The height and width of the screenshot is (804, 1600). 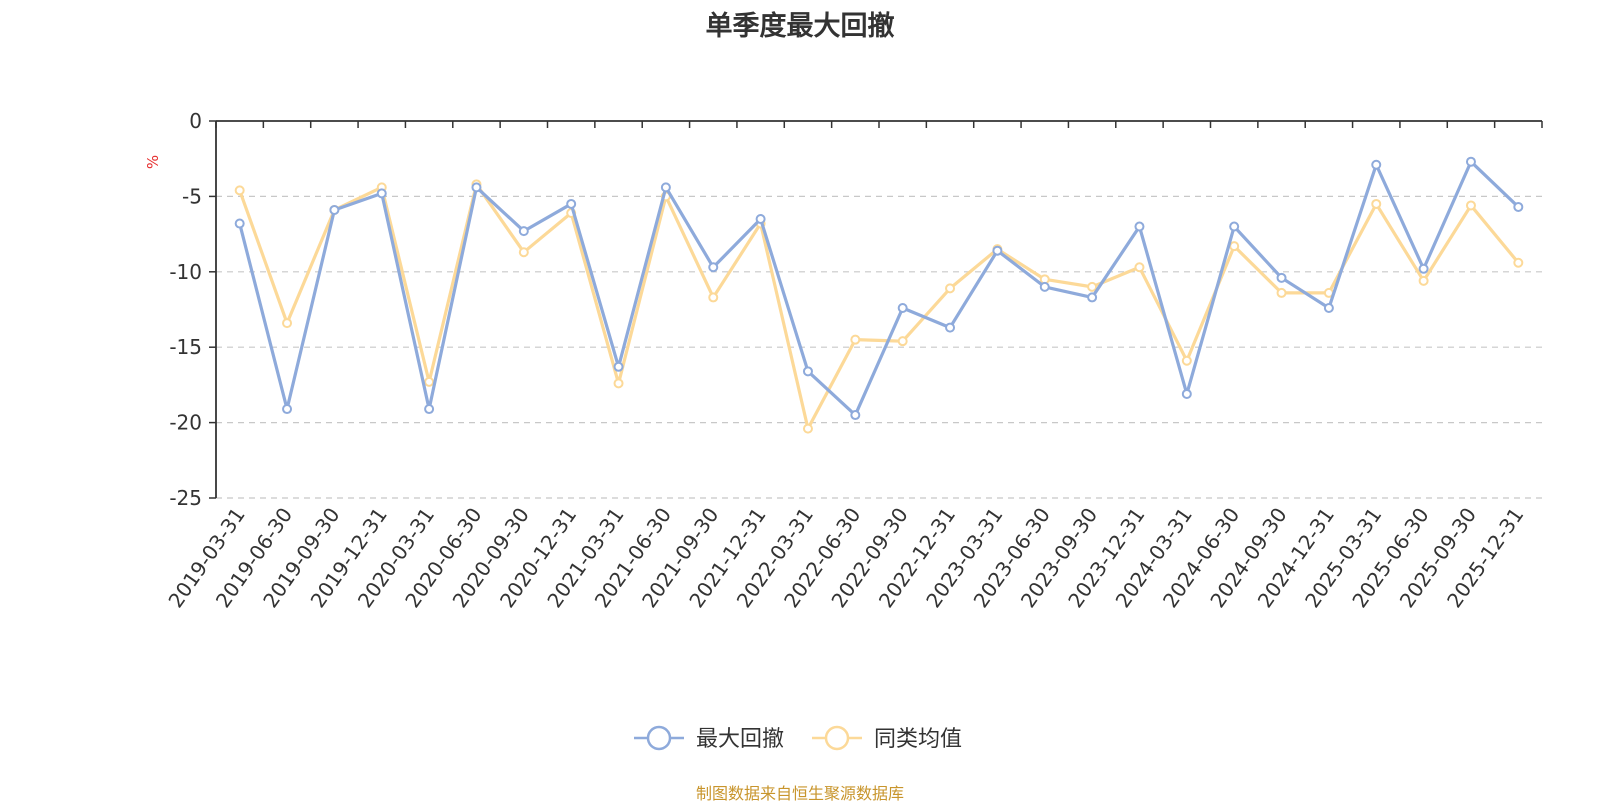 I want to click on data-source-note: 制图数据来自恒生聚源数据库, so click(x=799, y=793).